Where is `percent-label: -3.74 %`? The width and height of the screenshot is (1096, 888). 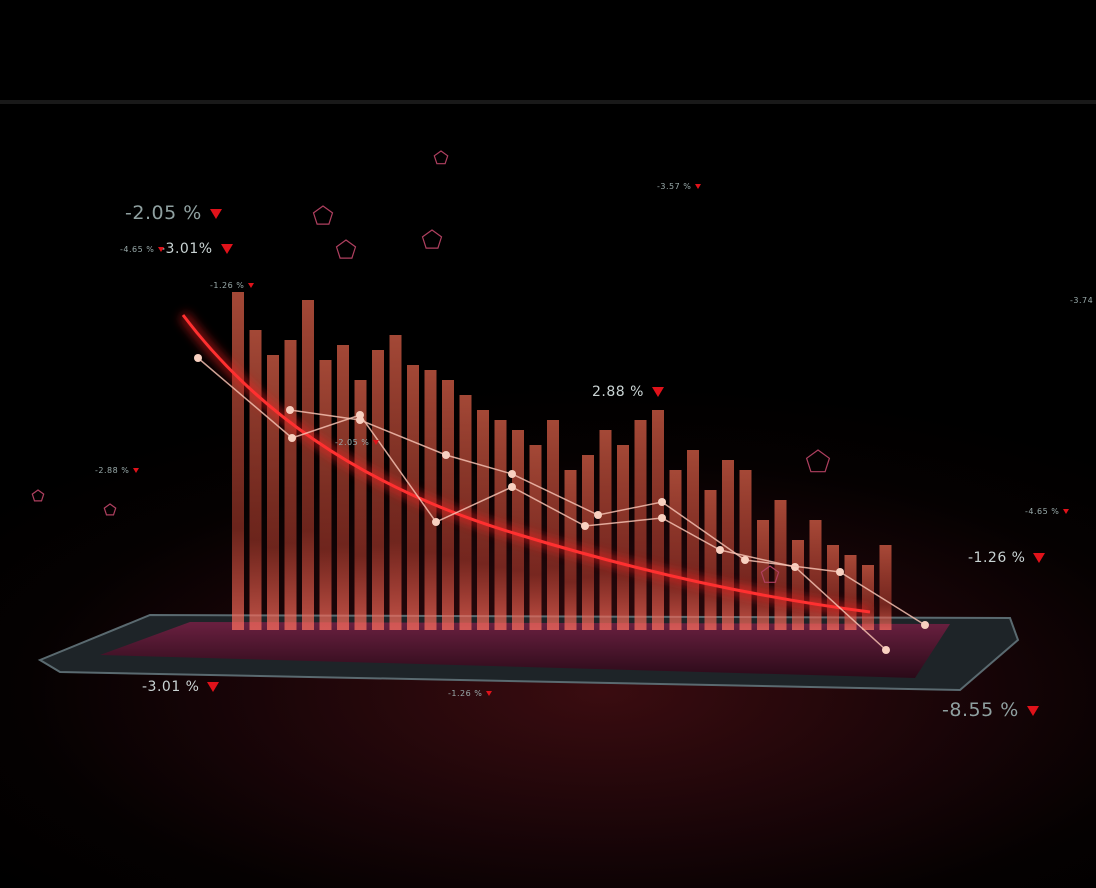 percent-label: -3.74 % is located at coordinates (1083, 300).